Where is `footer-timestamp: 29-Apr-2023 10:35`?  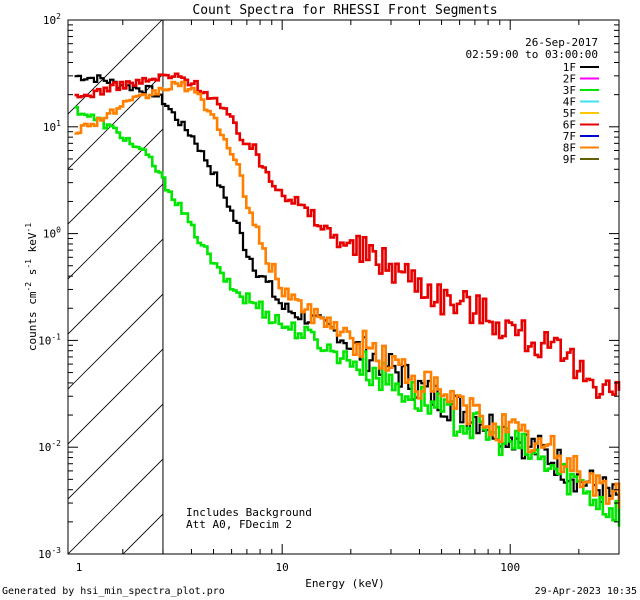 footer-timestamp: 29-Apr-2023 10:35 is located at coordinates (586, 591).